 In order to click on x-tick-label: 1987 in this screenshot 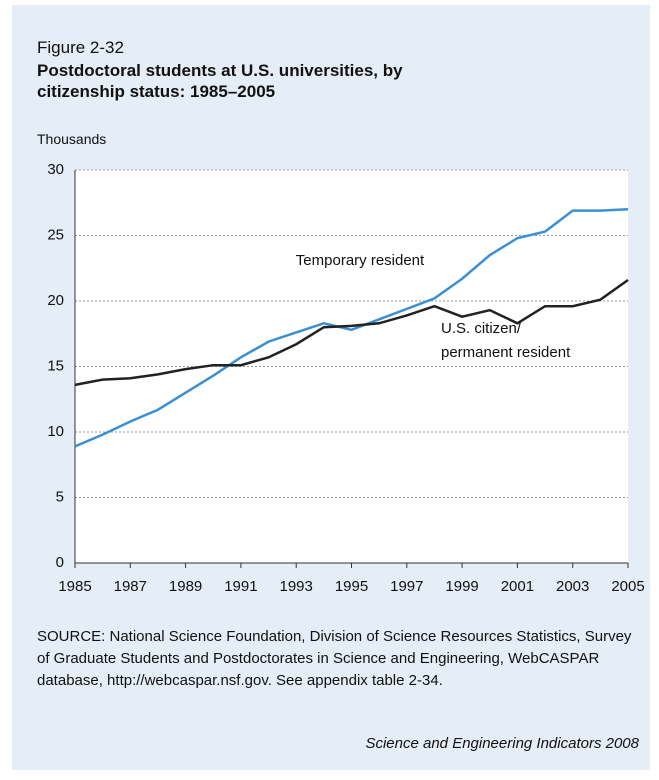, I will do `click(130, 586)`.